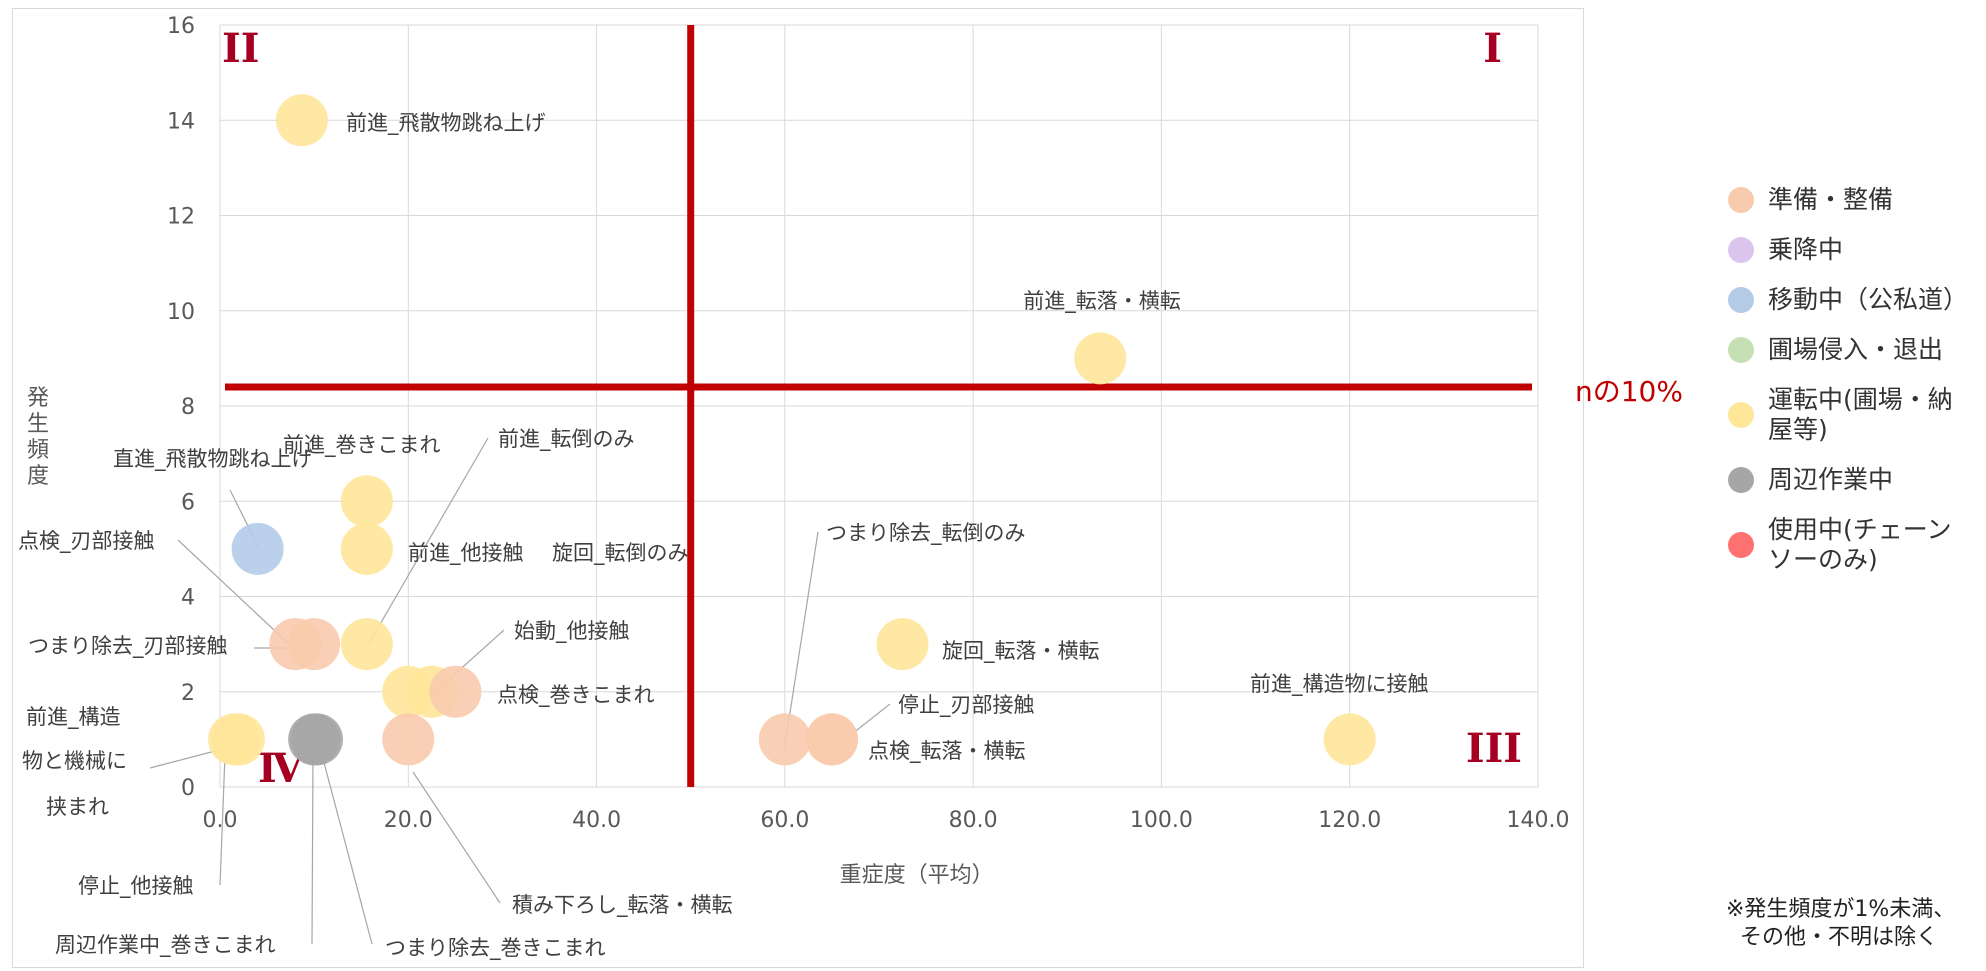 The height and width of the screenshot is (971, 1986). Describe the element at coordinates (165, 945) in the screenshot. I see `point-label: 周辺作業中_巻きこまれ` at that location.